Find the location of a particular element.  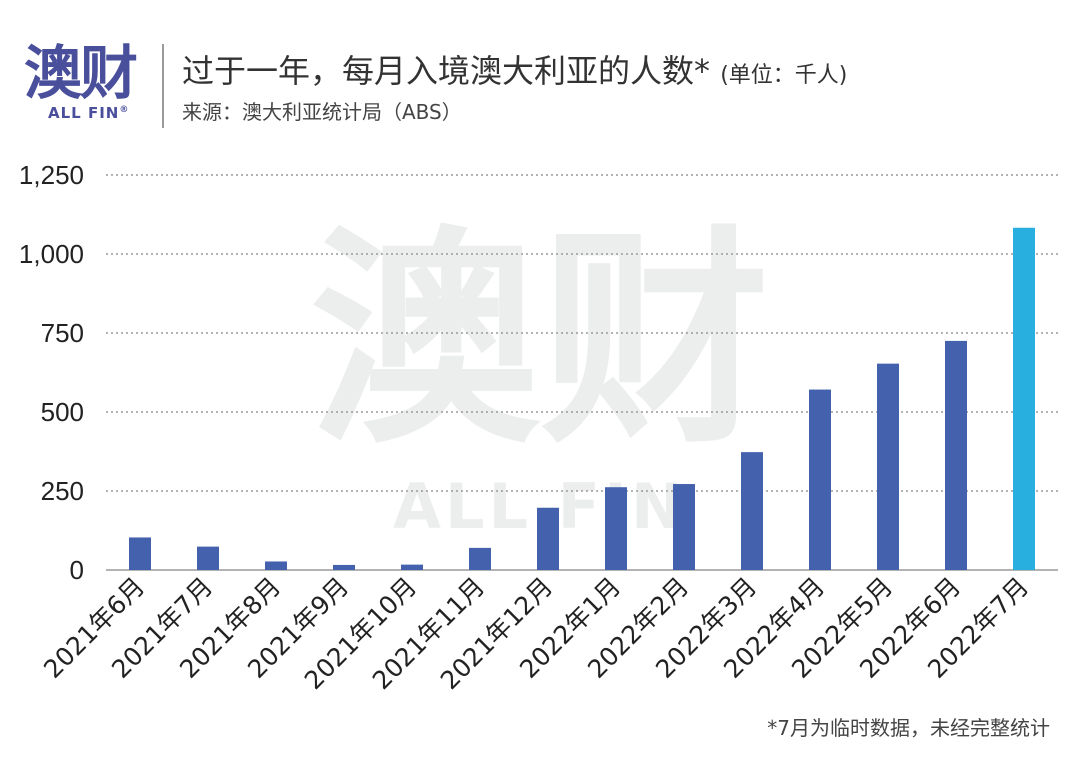

logo-mark: 澳财 is located at coordinates (81, 73).